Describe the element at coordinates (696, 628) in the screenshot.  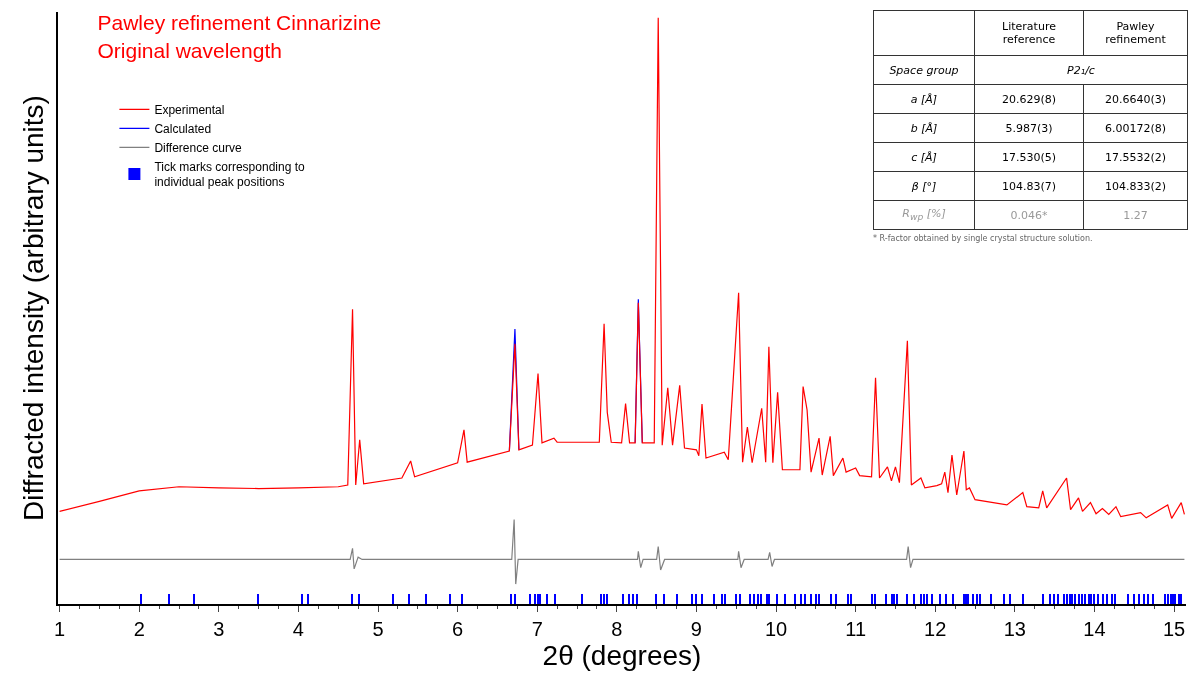
I see `x-tick-label: 9` at that location.